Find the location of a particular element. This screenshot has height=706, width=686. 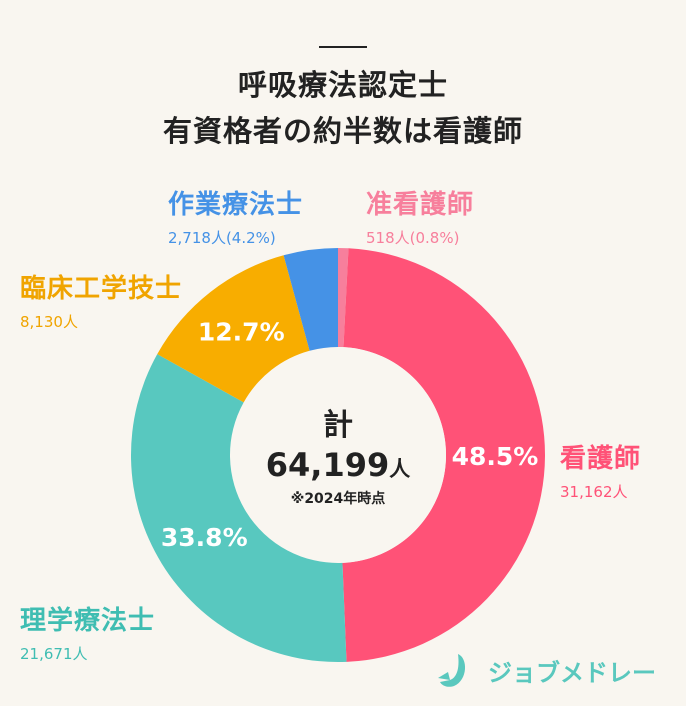

total-unit: 人 is located at coordinates (400, 469).